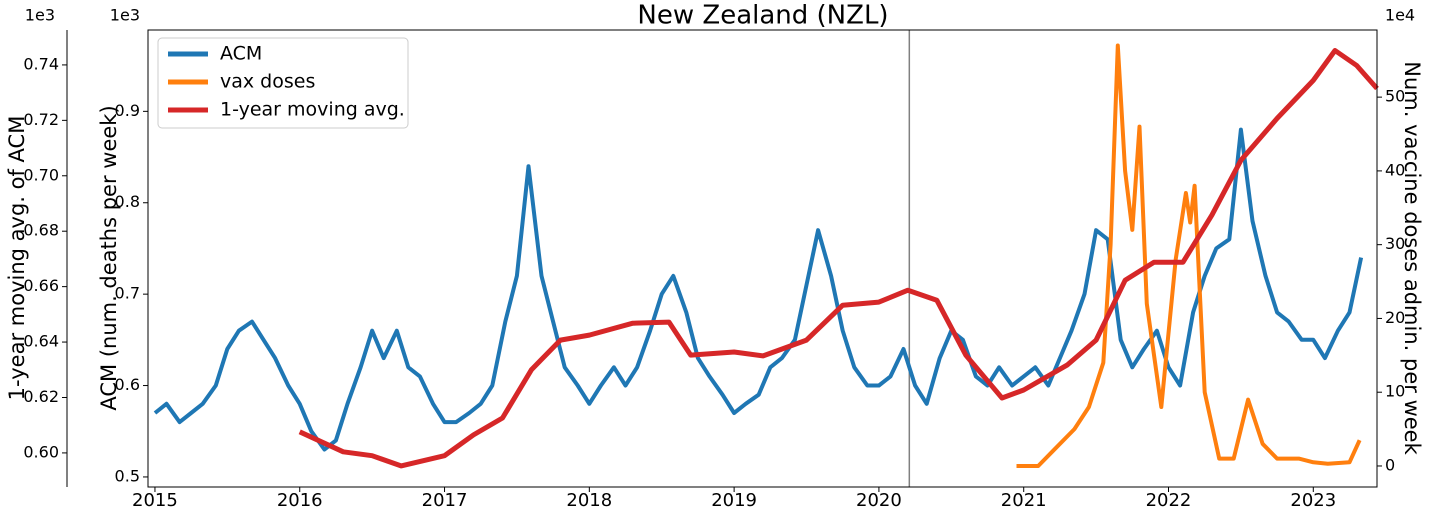  Describe the element at coordinates (734, 500) in the screenshot. I see `x-tick-label: 2019` at that location.